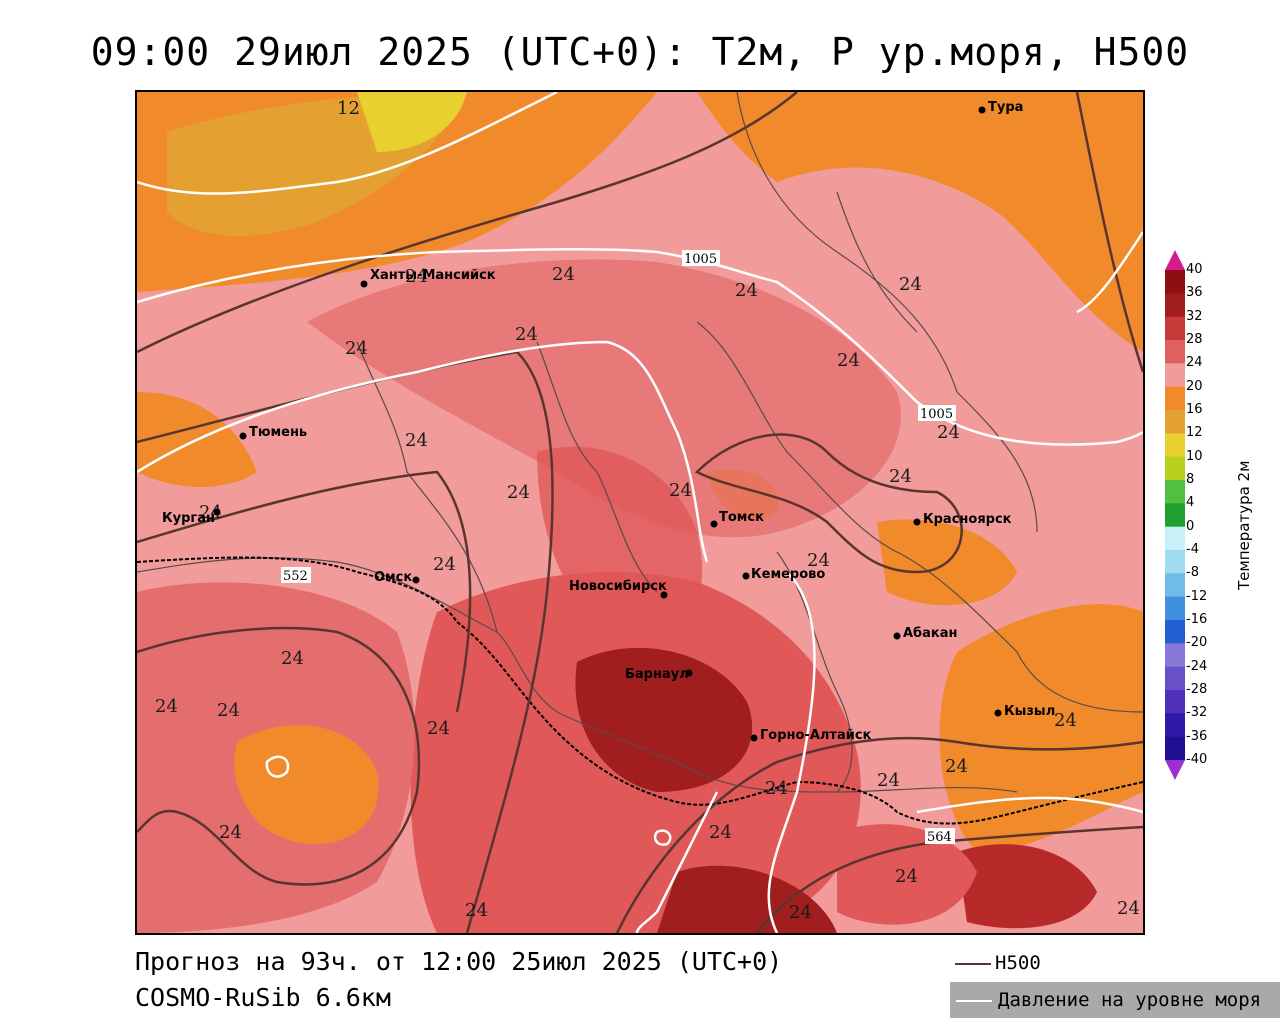 Image resolution: width=1280 pixels, height=1024 pixels. Describe the element at coordinates (664, 595) in the screenshot. I see `city-marker-novosibirsk` at that location.